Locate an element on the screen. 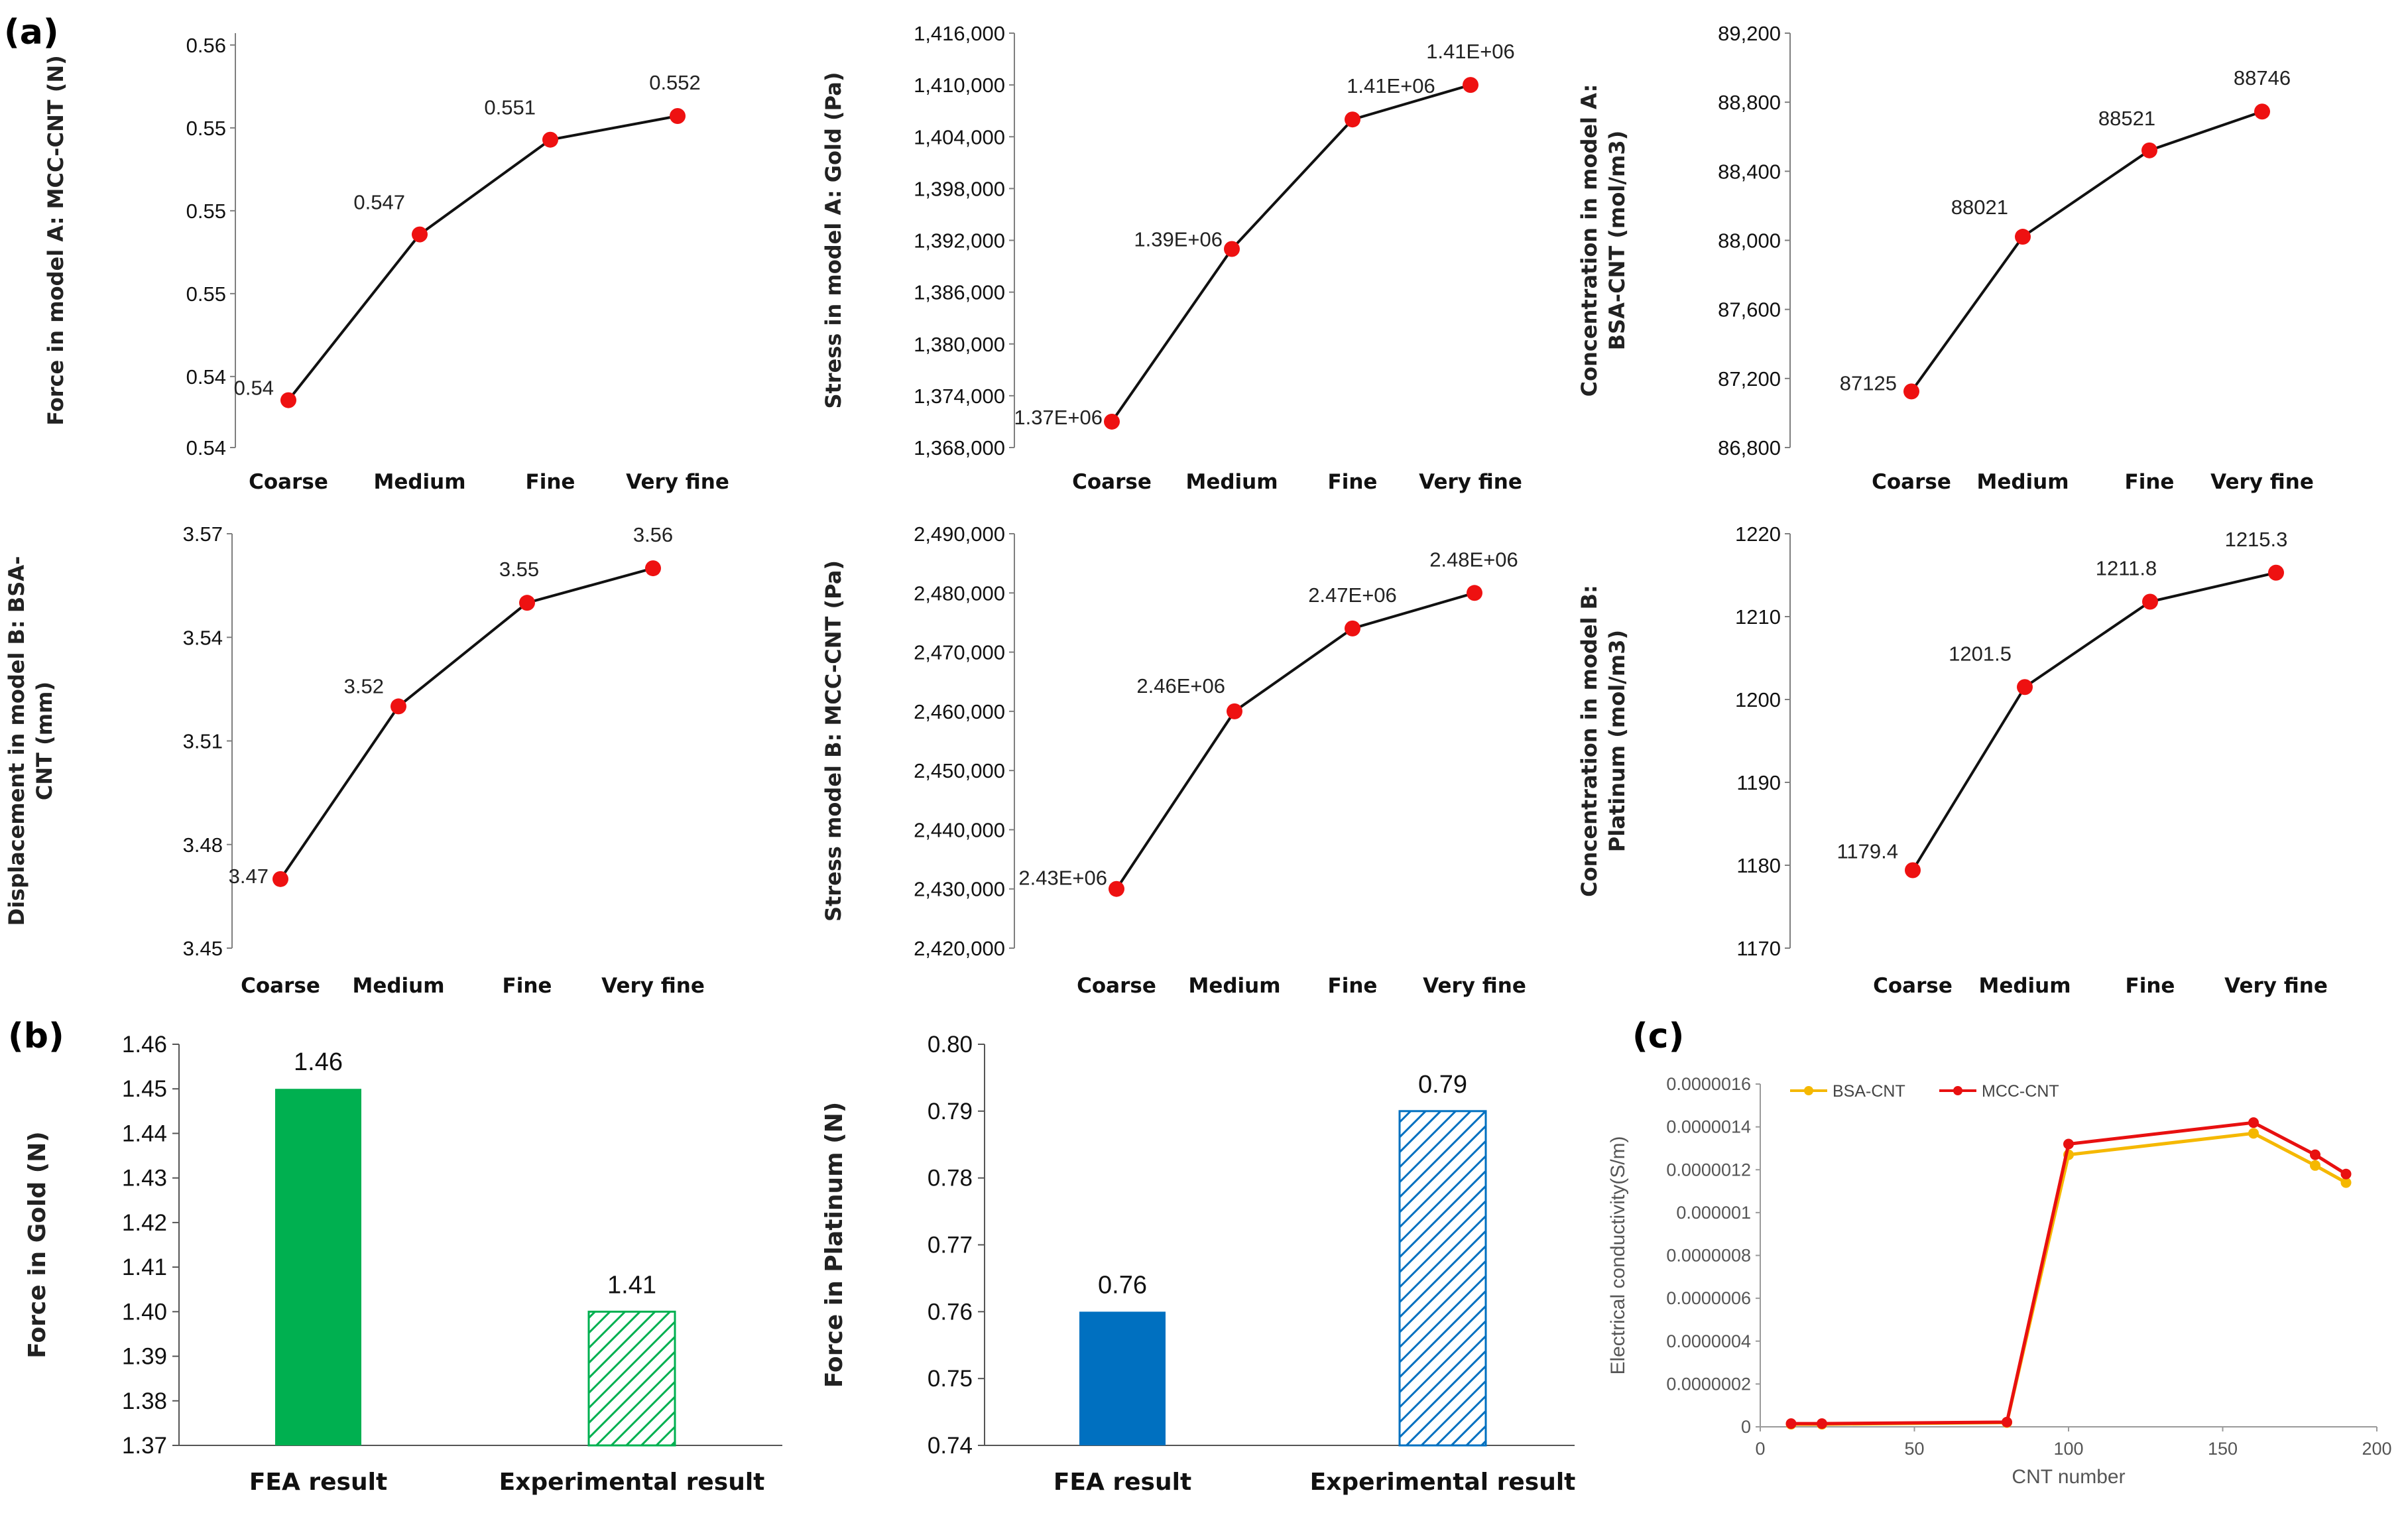 This screenshot has width=2408, height=1517. x-category-label: FEA result is located at coordinates (318, 1482).